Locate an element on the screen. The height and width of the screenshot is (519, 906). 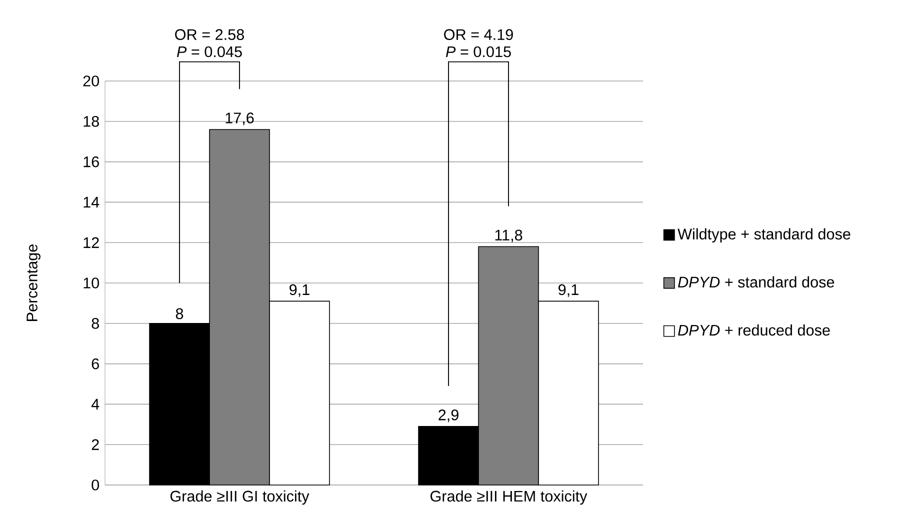
y-tick-label: 20 is located at coordinates (91, 81).